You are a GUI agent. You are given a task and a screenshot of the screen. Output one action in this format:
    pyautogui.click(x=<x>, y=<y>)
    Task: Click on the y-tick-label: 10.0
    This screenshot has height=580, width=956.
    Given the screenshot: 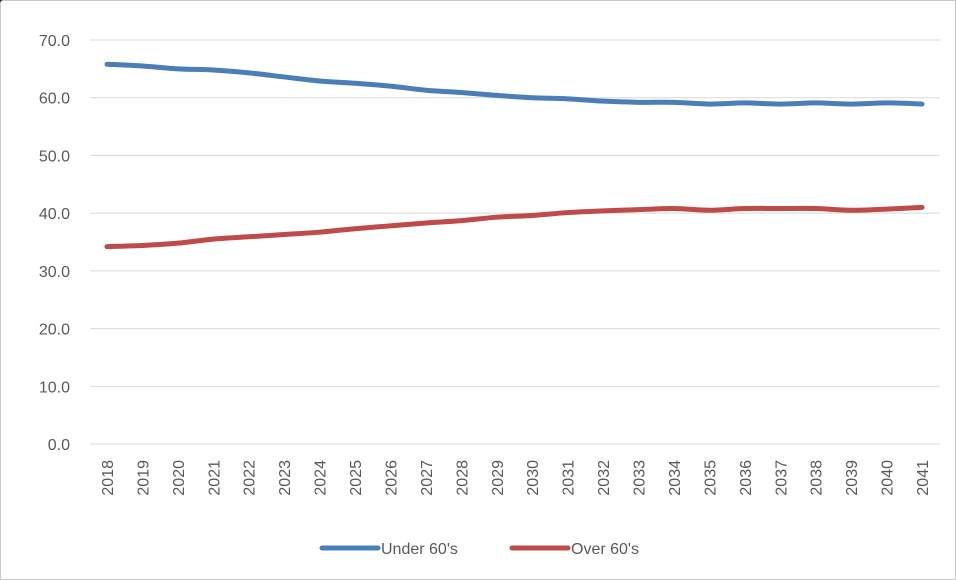 What is the action you would take?
    pyautogui.click(x=54, y=387)
    